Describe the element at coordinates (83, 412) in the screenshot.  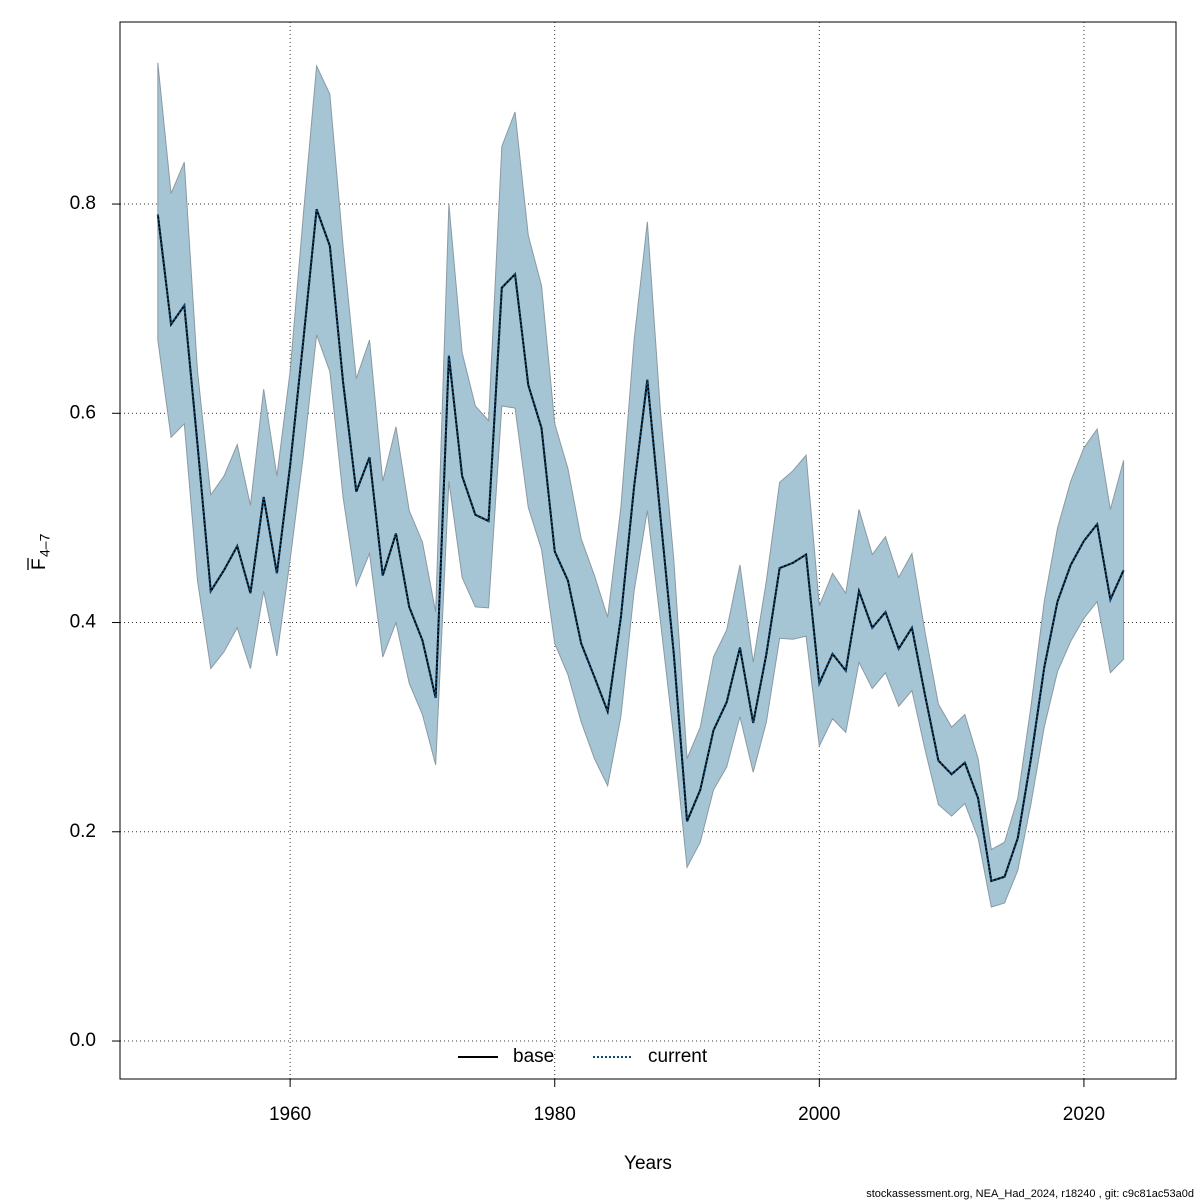
I see `y-tick-label: 0.6` at that location.